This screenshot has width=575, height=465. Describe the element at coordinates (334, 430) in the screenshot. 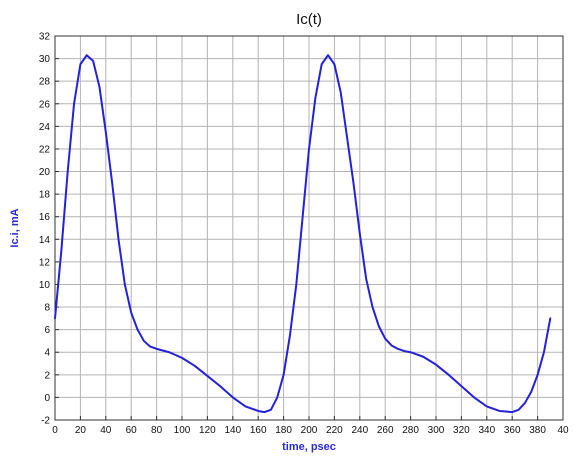

I see `x-tick-label: 220` at that location.